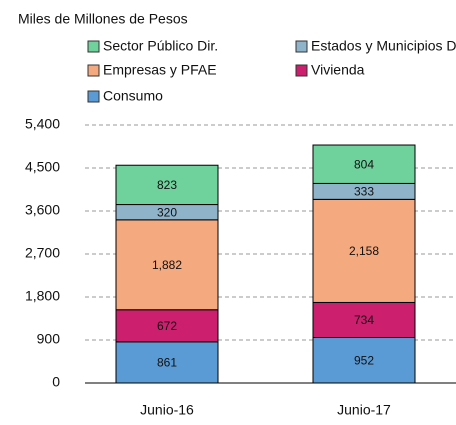 The width and height of the screenshot is (456, 425). I want to click on data-label: 333, so click(364, 192).